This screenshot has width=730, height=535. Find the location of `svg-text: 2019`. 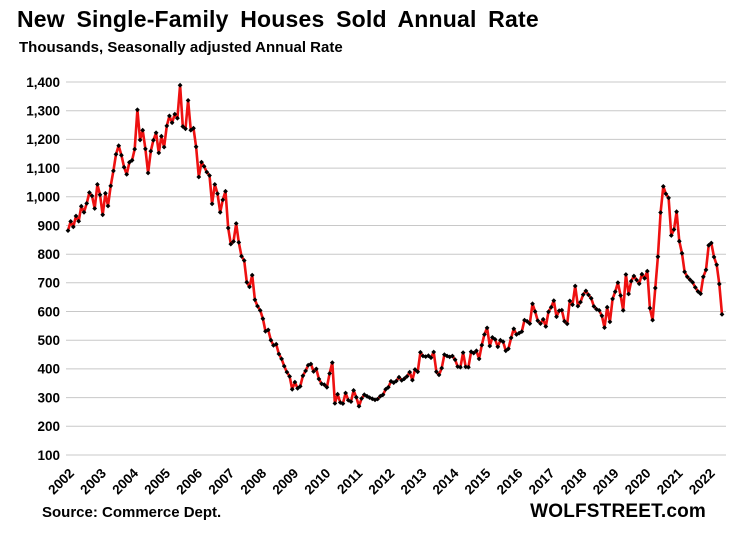

svg-text: 2019 is located at coordinates (606, 482).